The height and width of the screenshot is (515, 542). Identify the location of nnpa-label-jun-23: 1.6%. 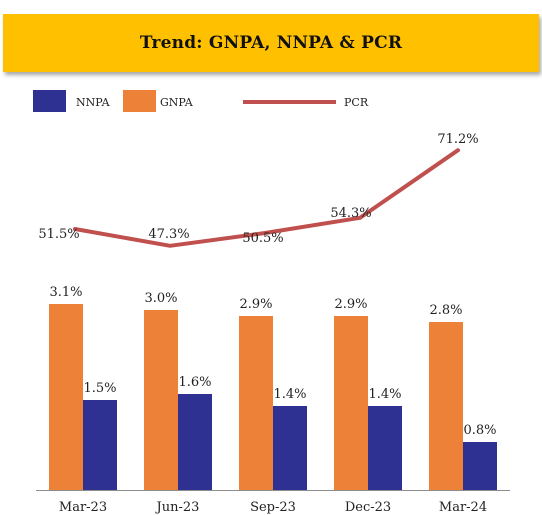
(194, 382).